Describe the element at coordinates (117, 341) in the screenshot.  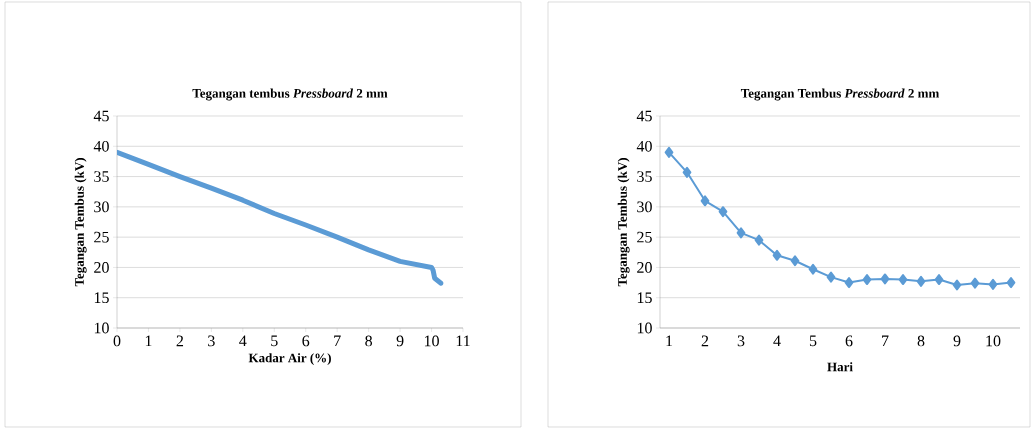
I see `x-tick-label: 0` at that location.